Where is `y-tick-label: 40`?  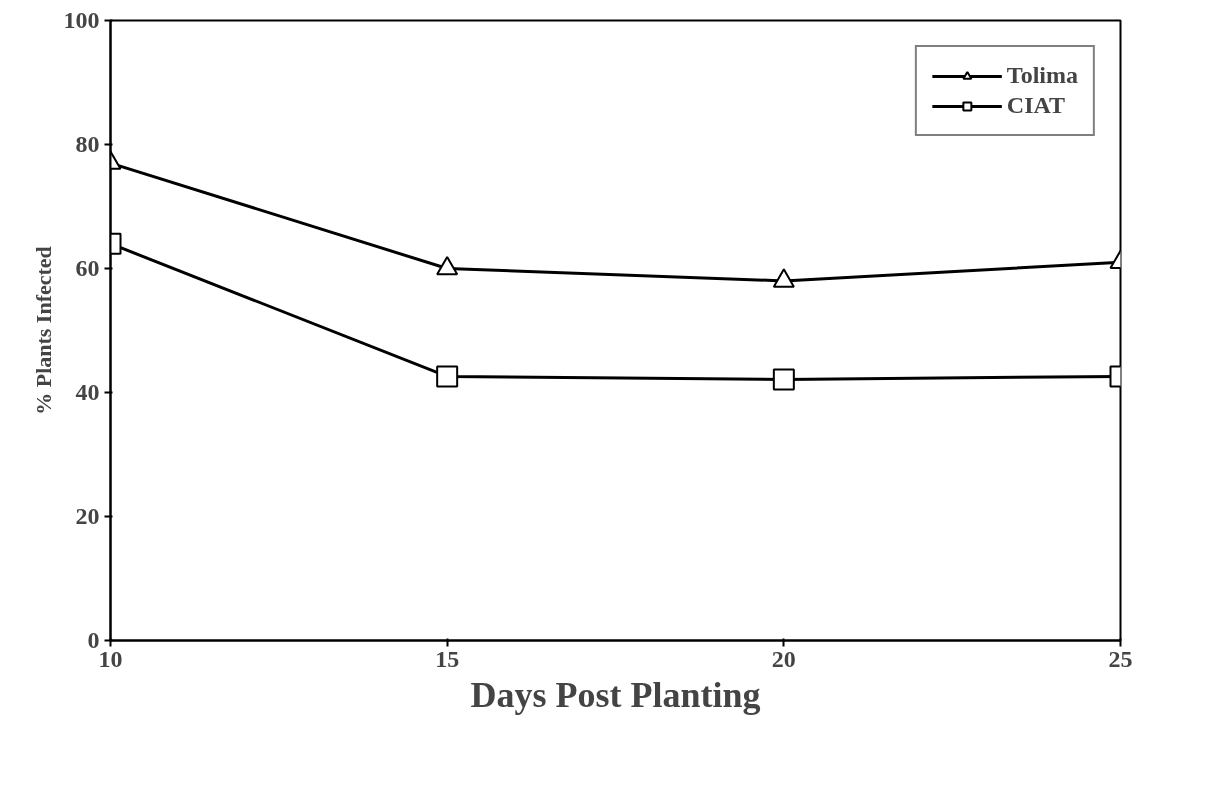
y-tick-label: 40 is located at coordinates (87, 392).